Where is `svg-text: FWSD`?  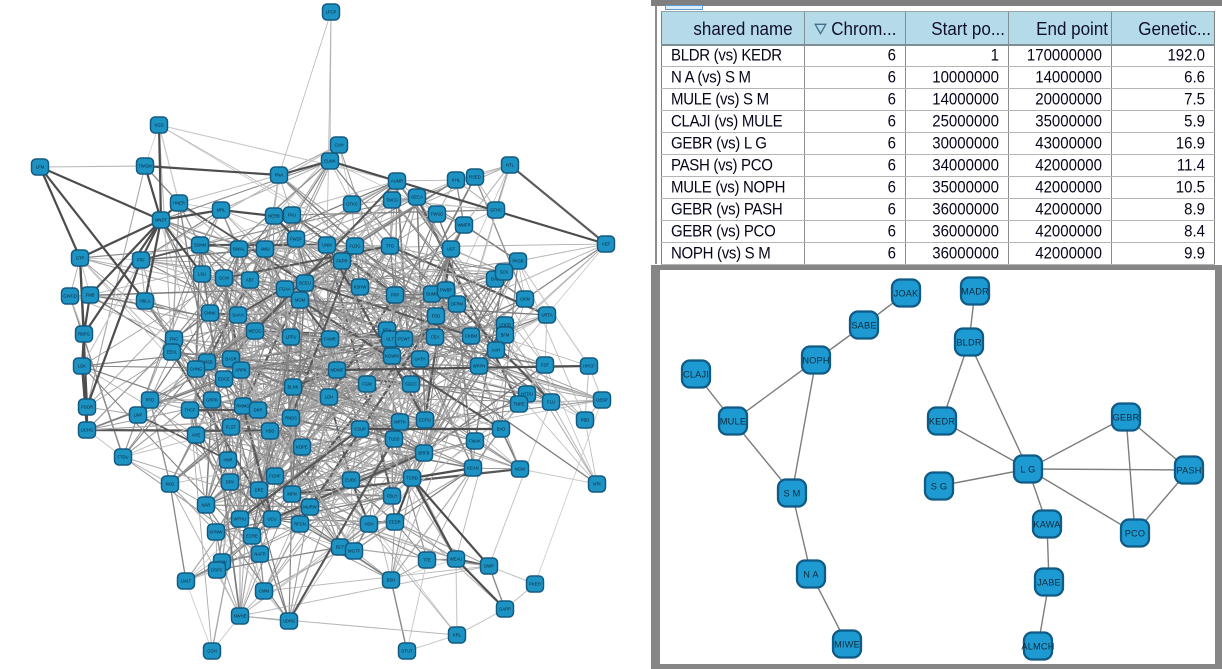
svg-text: FWSD is located at coordinates (437, 214).